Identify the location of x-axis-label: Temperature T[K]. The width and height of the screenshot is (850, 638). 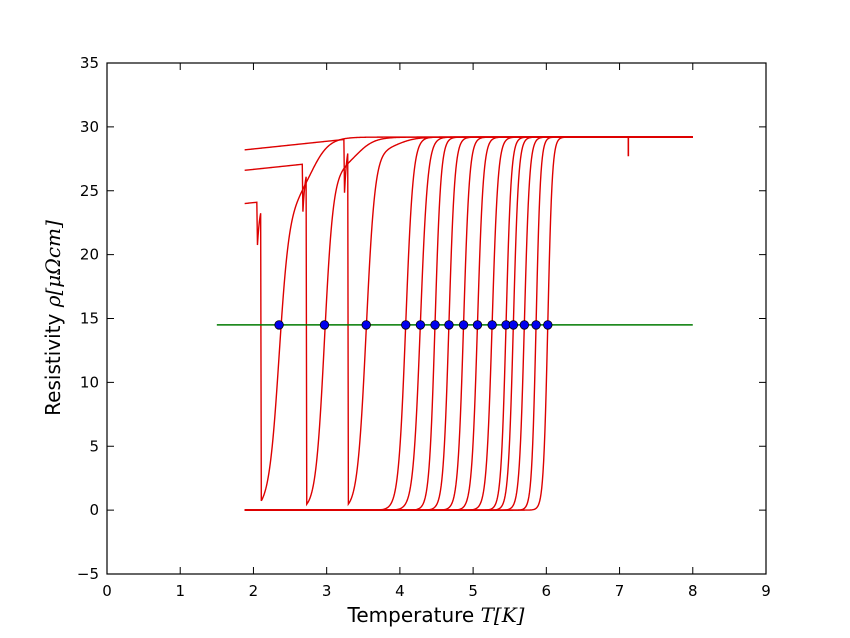
(436, 615).